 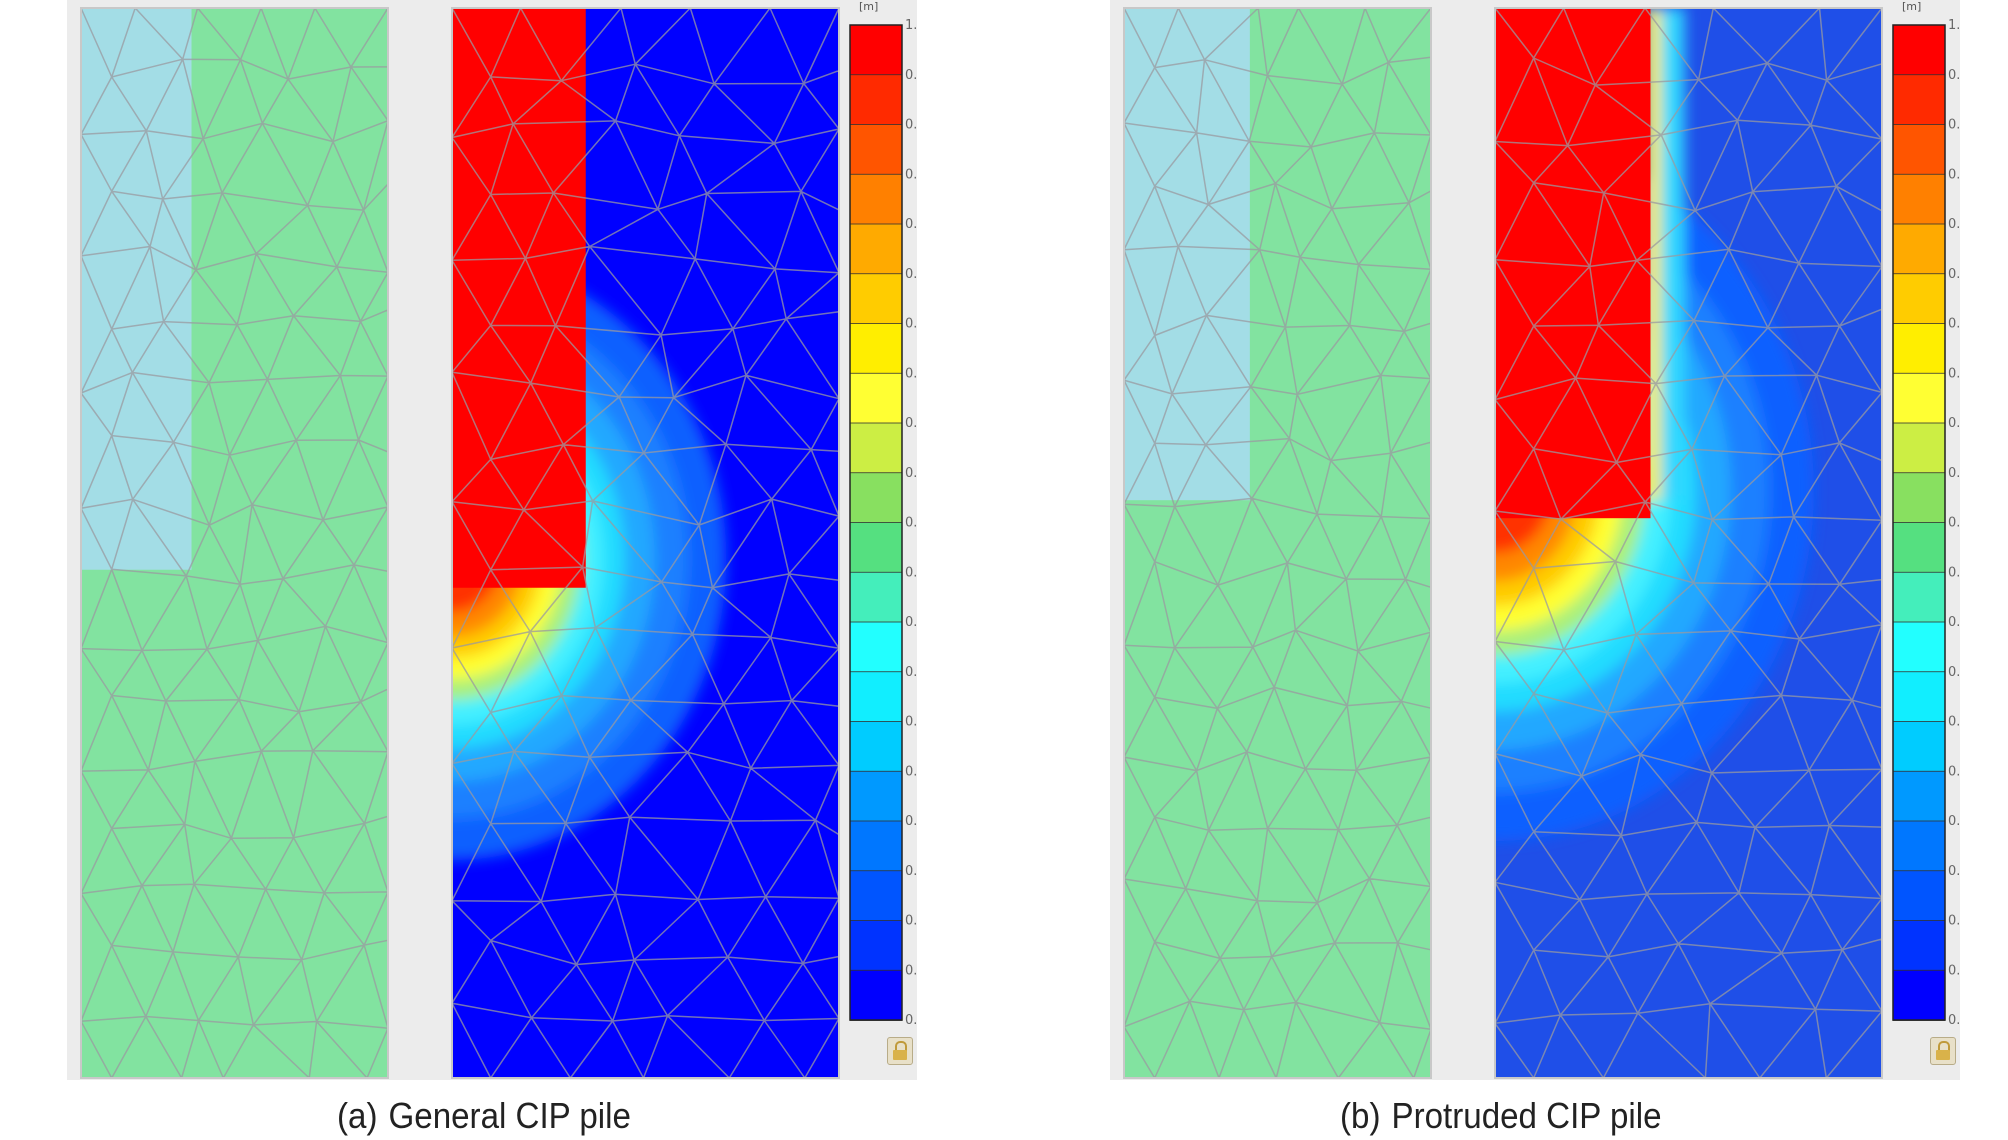 I want to click on caption-protruded: (b) Protruded CIP pile, so click(x=1506, y=1117).